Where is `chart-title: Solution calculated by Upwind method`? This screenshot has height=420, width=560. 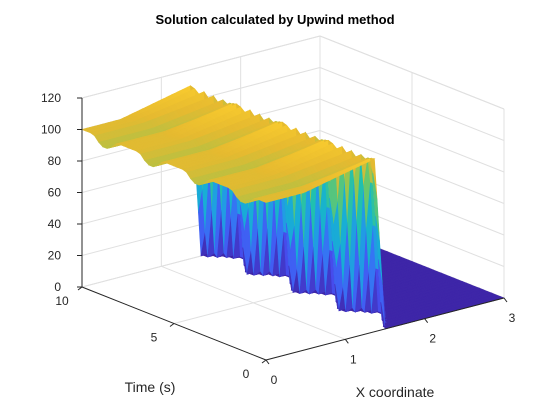
chart-title: Solution calculated by Upwind method is located at coordinates (274, 19).